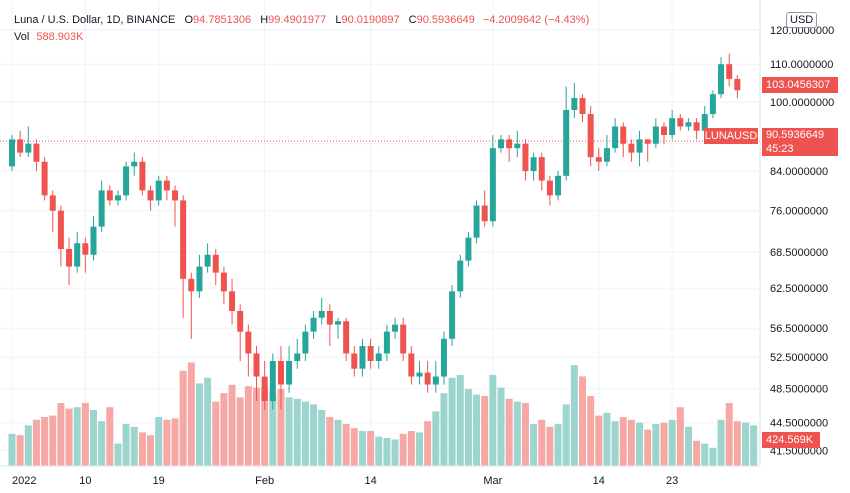 The height and width of the screenshot is (493, 850). What do you see at coordinates (264, 481) in the screenshot?
I see `time-tick-label: Feb` at bounding box center [264, 481].